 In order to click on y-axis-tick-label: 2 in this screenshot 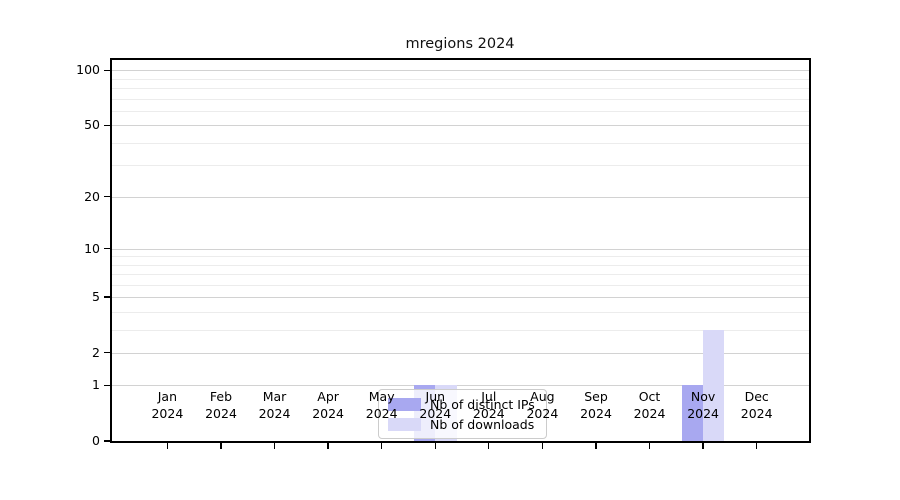, I will do `click(96, 352)`.